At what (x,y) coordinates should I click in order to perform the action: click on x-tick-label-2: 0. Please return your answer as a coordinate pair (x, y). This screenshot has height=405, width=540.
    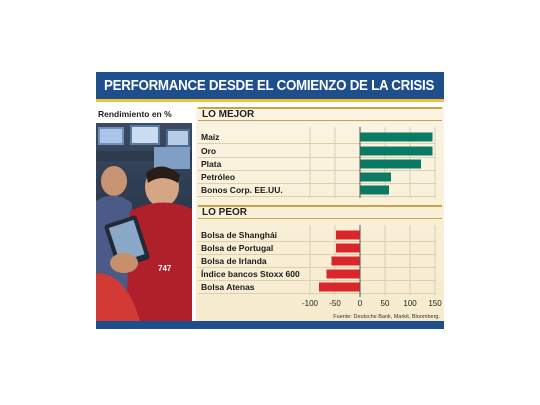
    Looking at the image, I should click on (360, 303).